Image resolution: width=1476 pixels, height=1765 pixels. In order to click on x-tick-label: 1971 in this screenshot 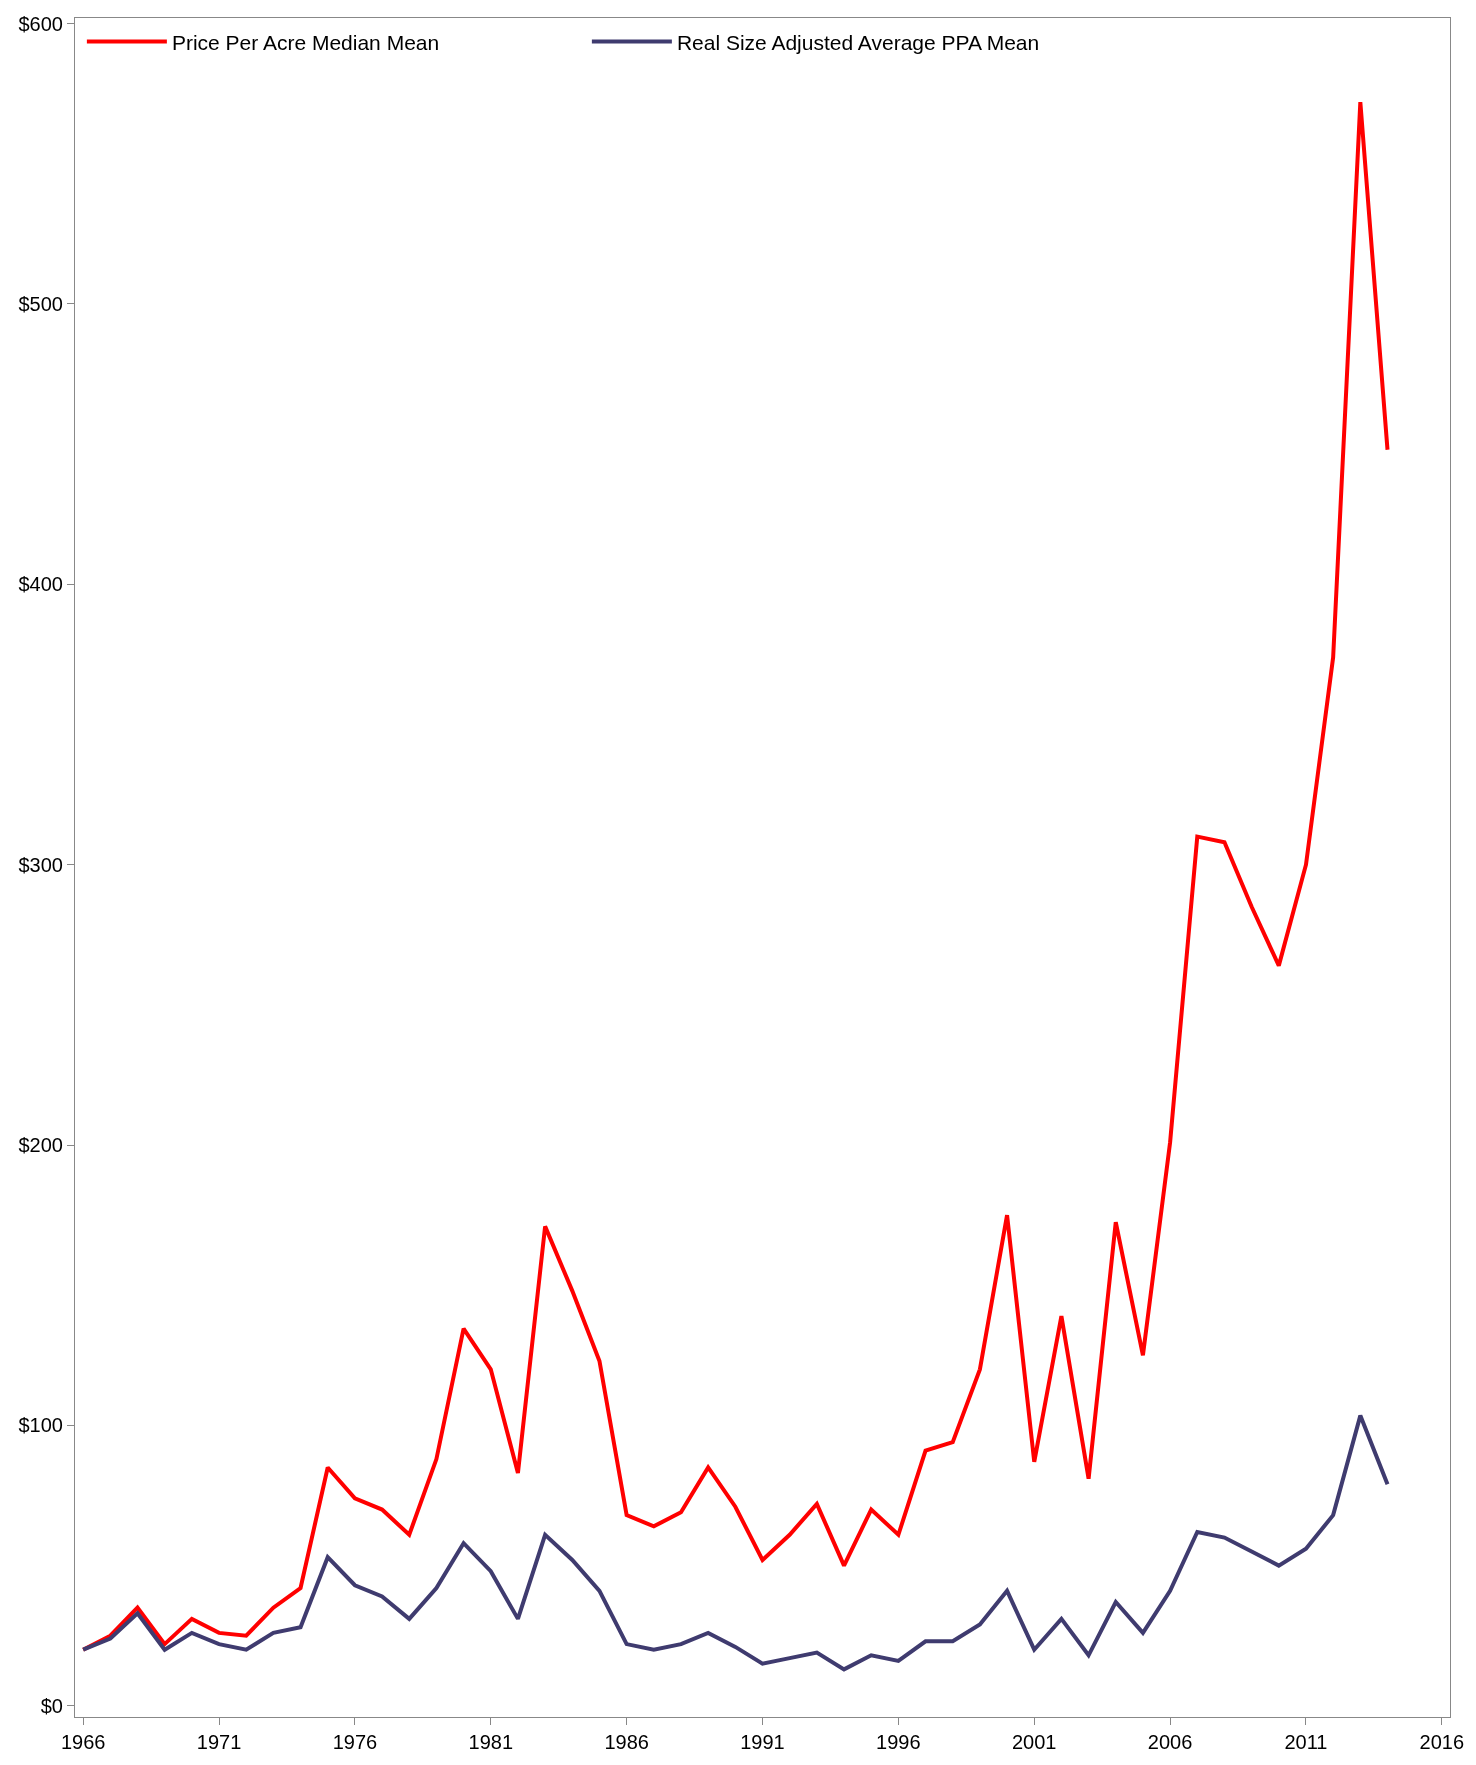, I will do `click(219, 1742)`.